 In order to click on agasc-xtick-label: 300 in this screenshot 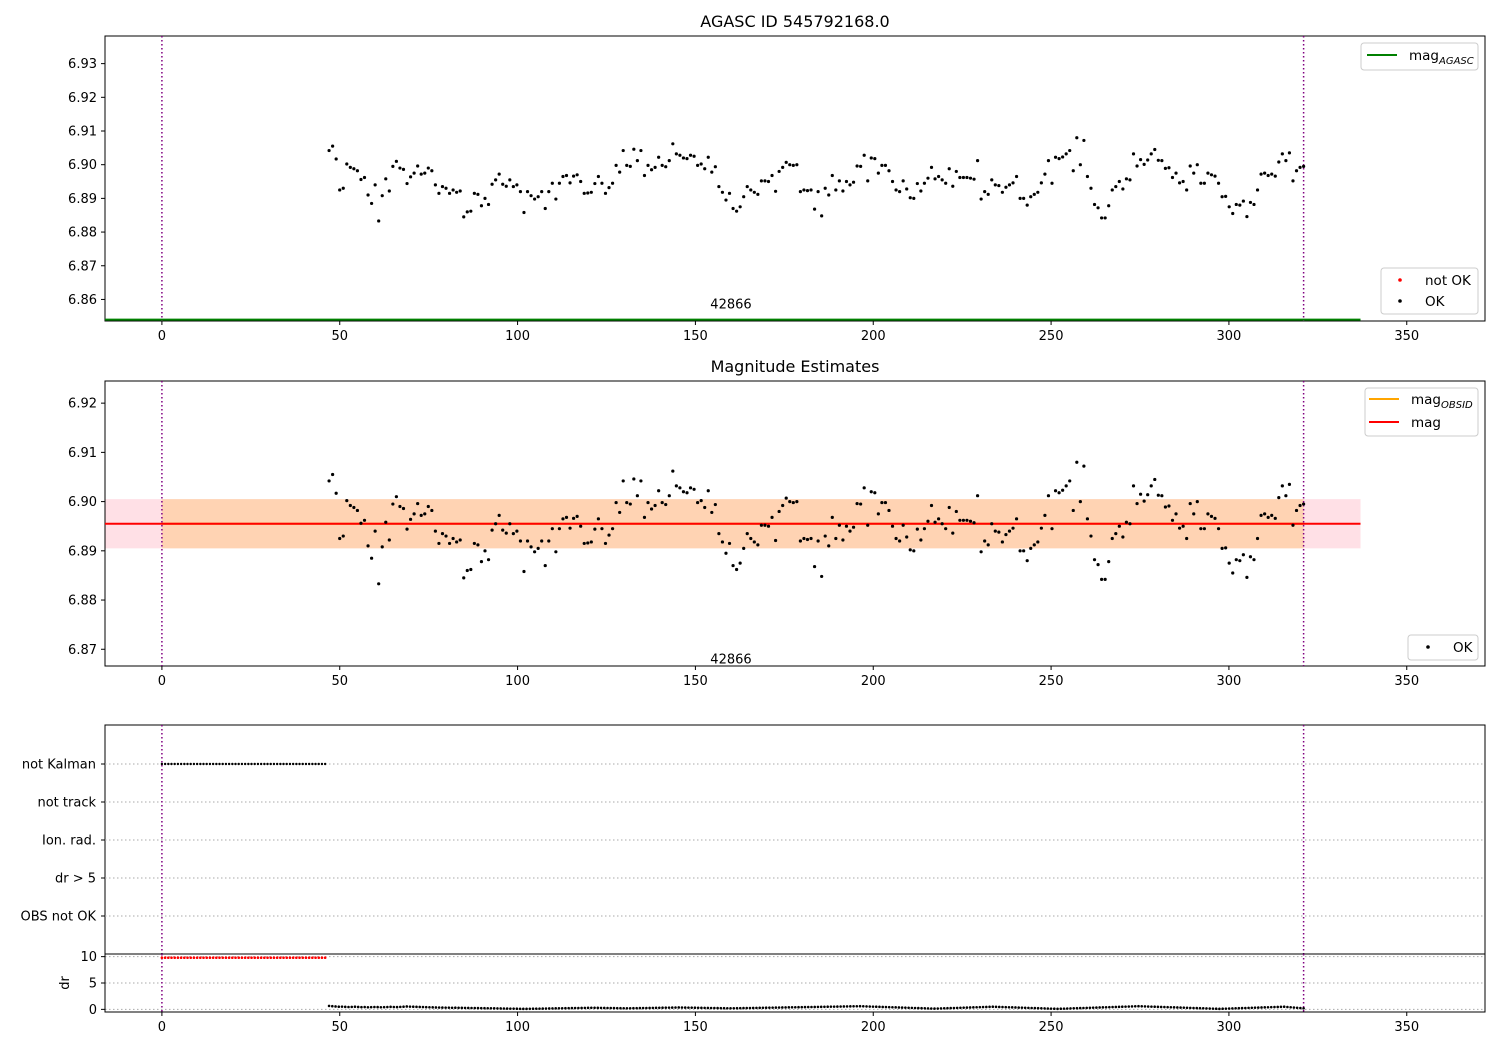, I will do `click(1229, 336)`.